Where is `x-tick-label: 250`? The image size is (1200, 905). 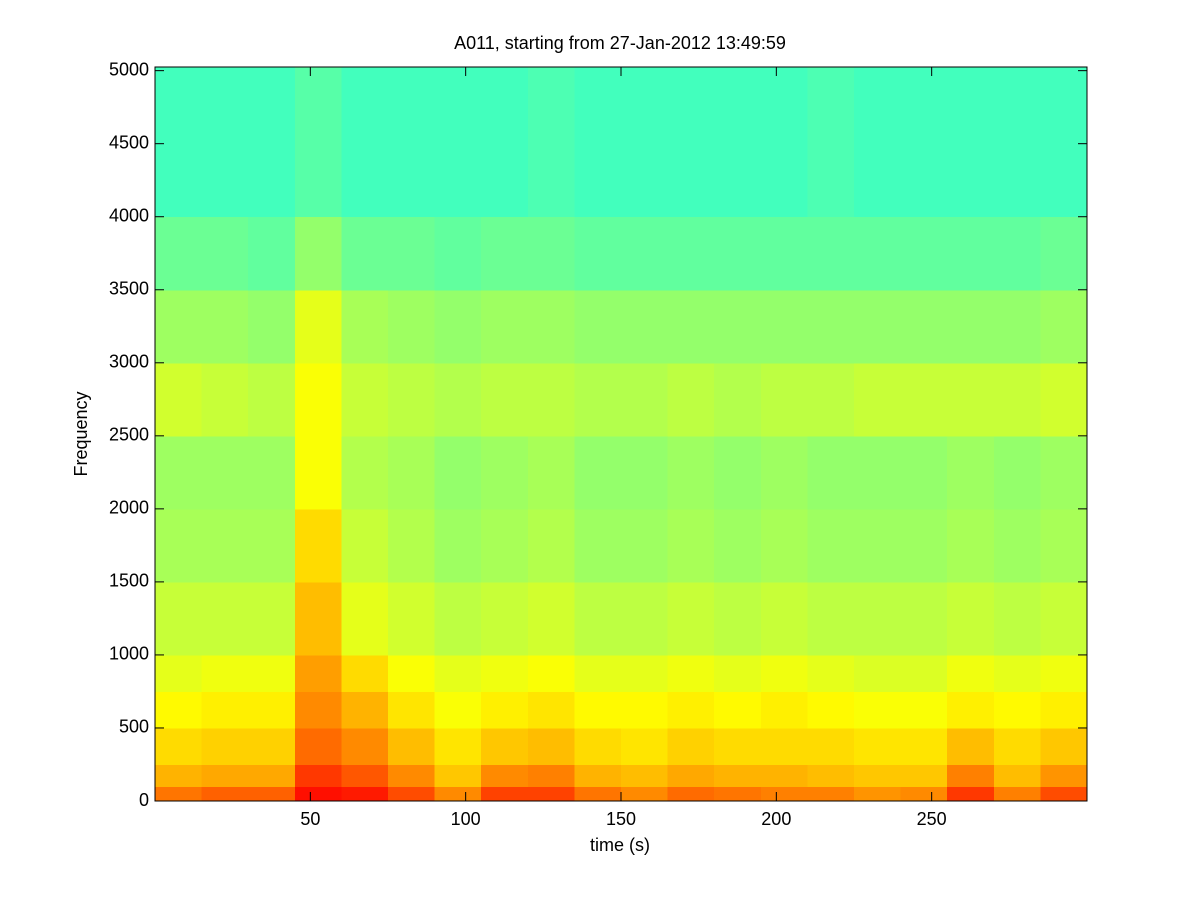 x-tick-label: 250 is located at coordinates (932, 819).